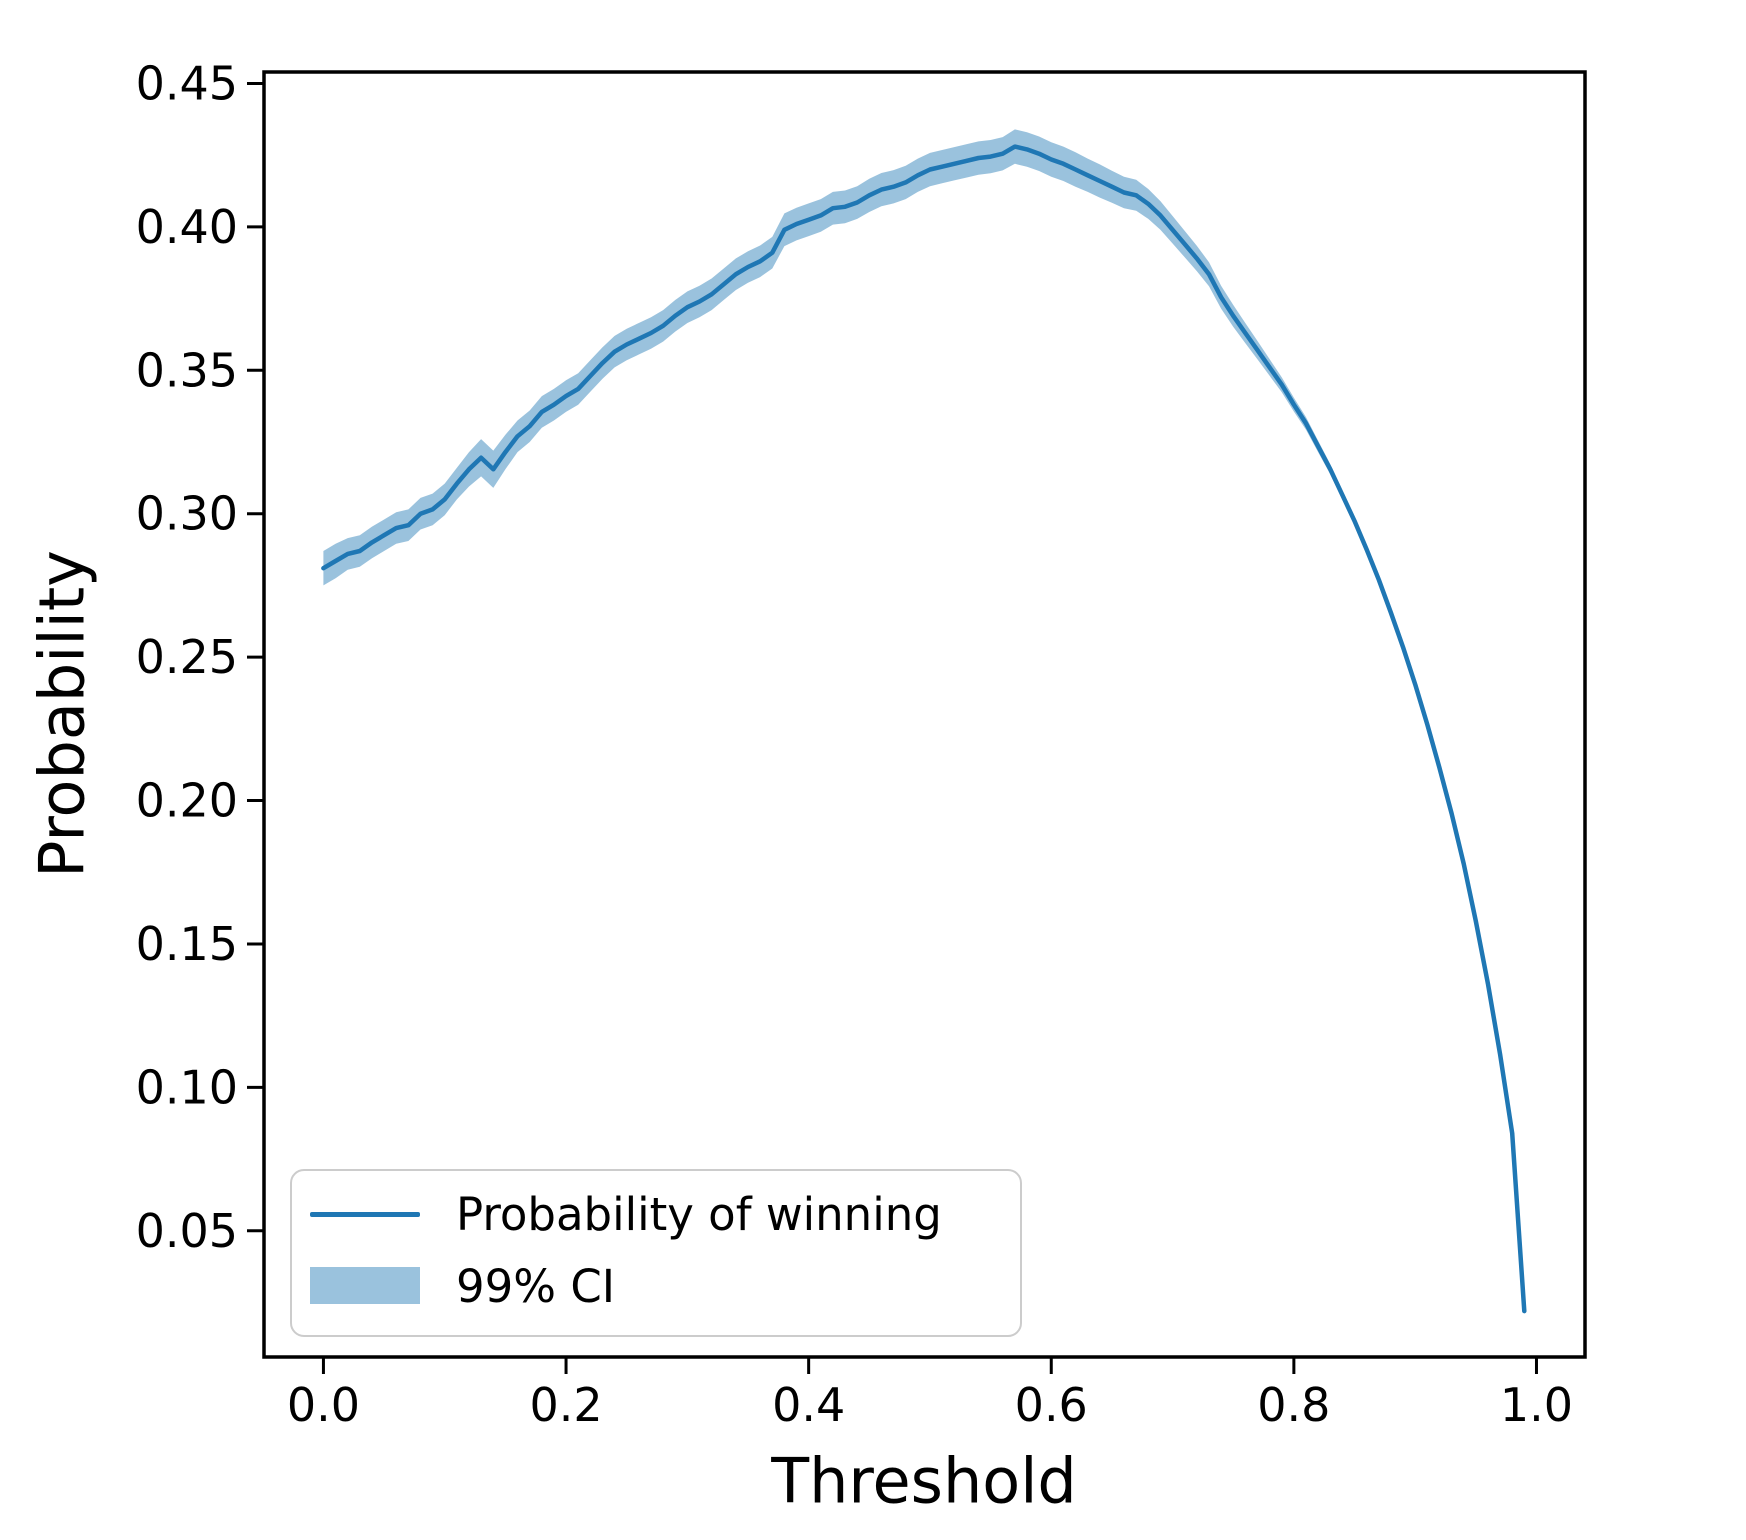 This screenshot has height=1540, width=1746. I want to click on x-tick-label: 0.0, so click(323, 1405).